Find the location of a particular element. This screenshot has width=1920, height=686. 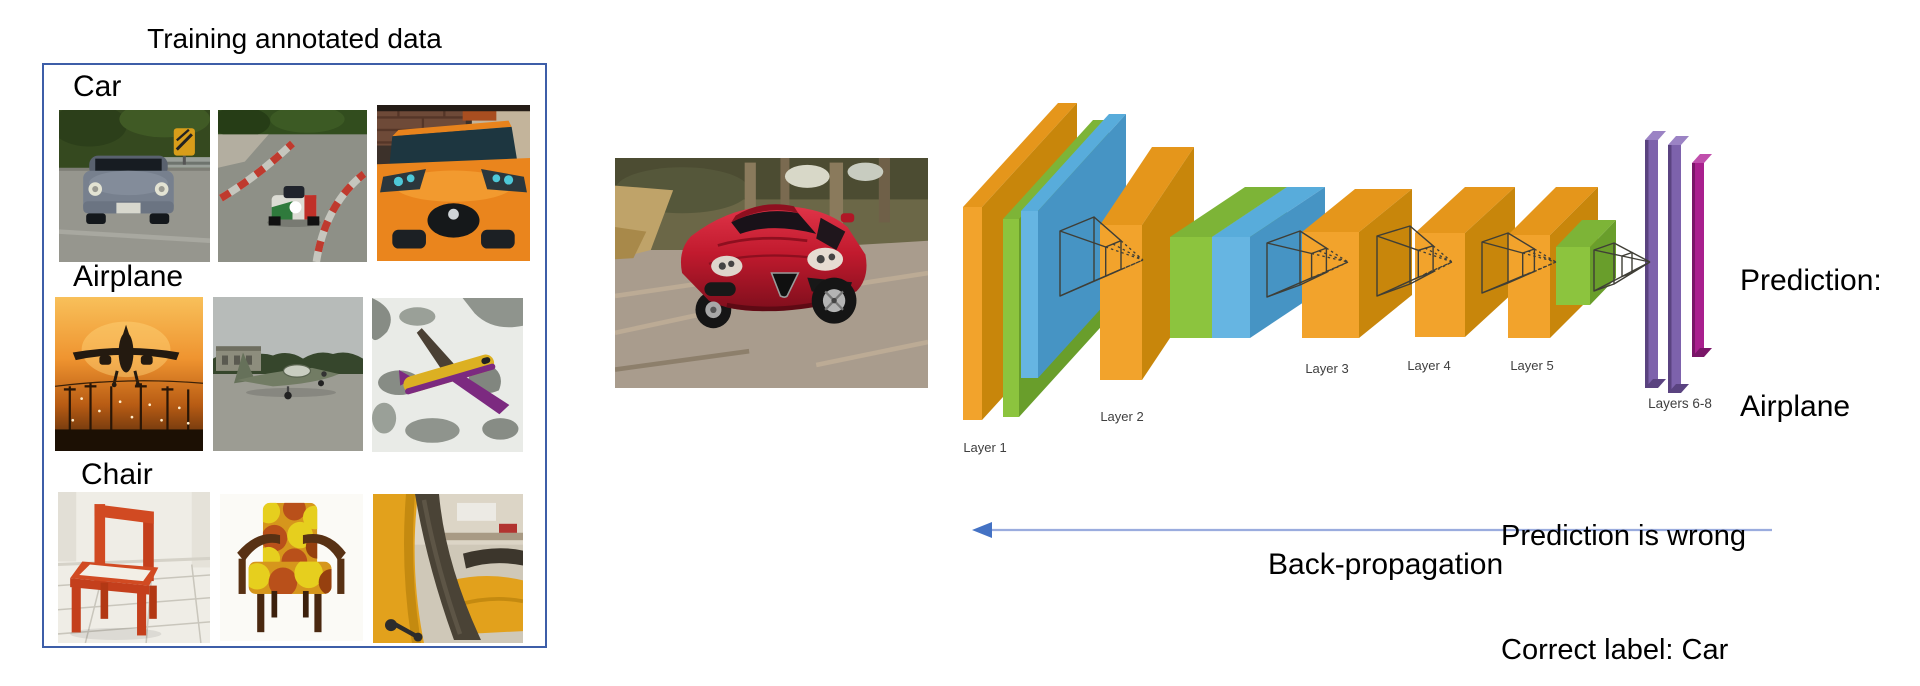

category-label-car: Car is located at coordinates (97, 86).